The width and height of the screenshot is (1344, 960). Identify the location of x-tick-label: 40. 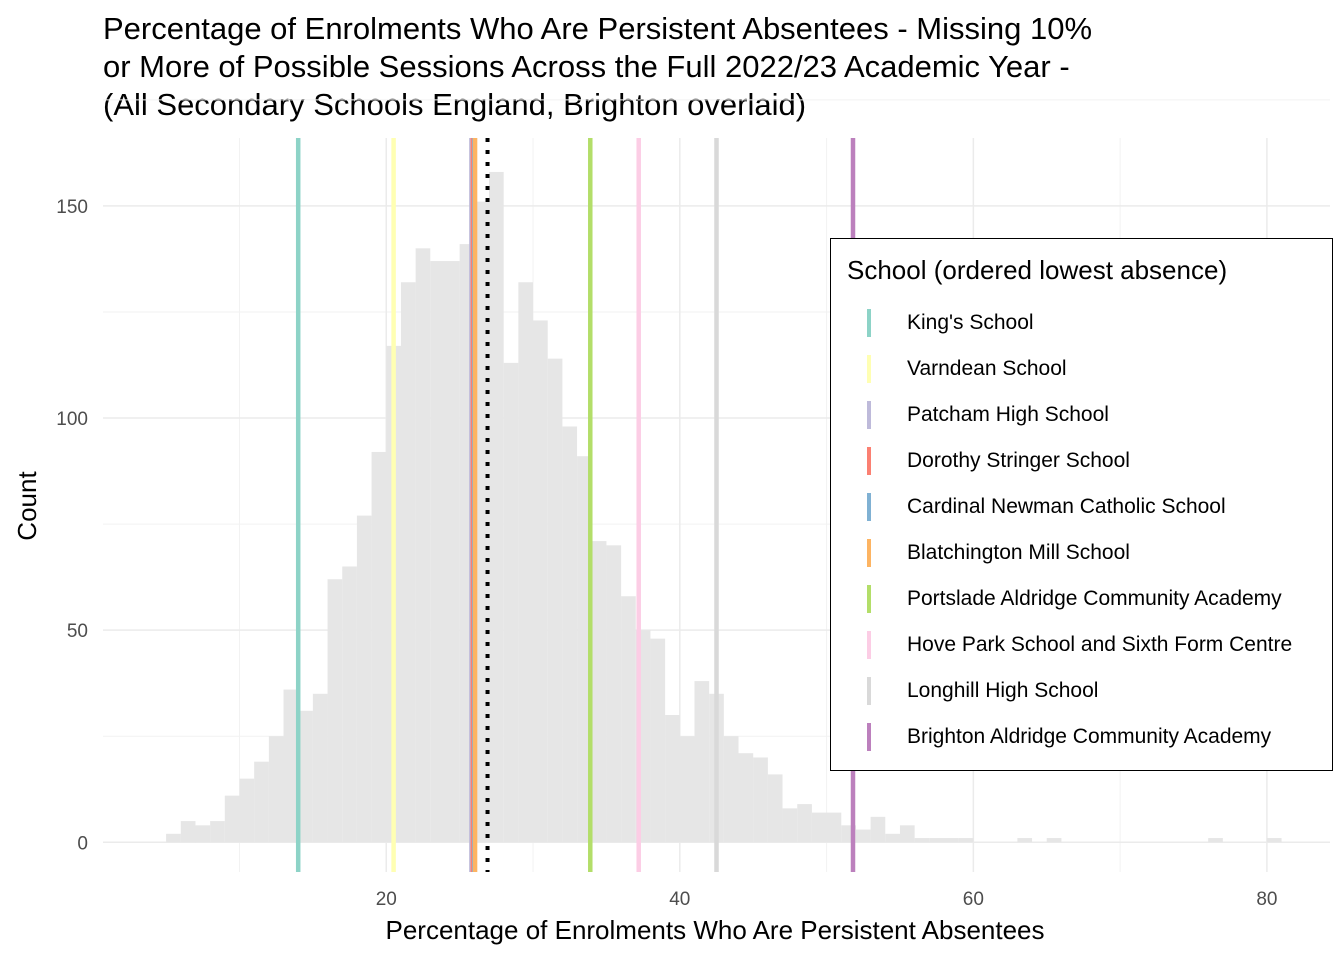
(679, 899).